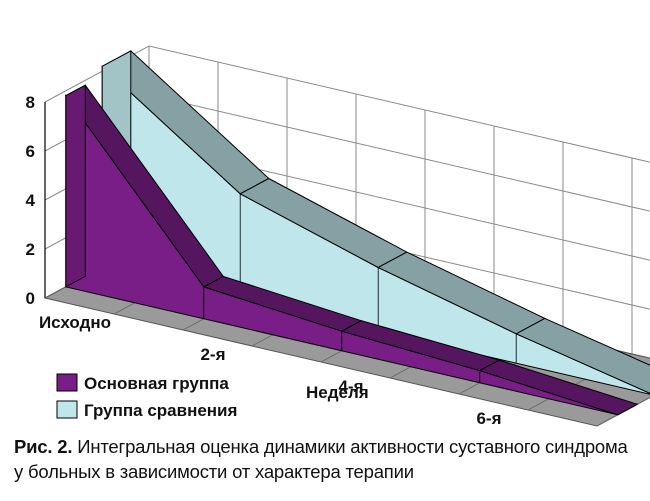 Image resolution: width=650 pixels, height=501 pixels. What do you see at coordinates (30, 298) in the screenshot?
I see `y-tick-label-0: 0` at bounding box center [30, 298].